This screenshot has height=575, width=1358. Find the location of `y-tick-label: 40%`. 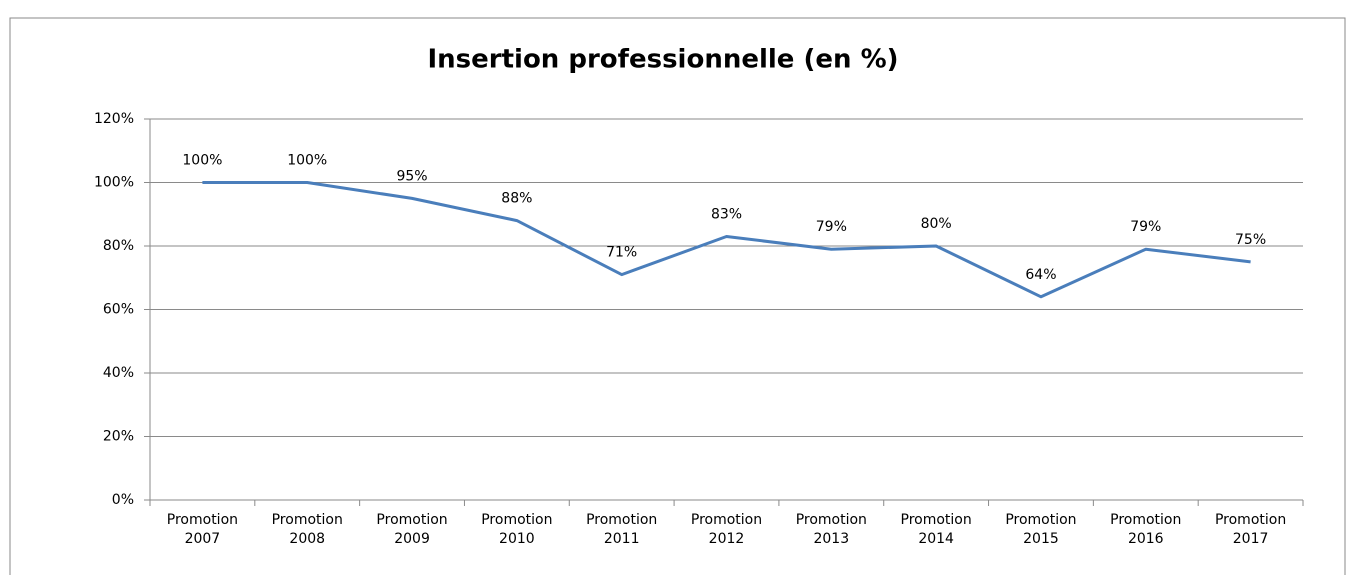

y-tick-label: 40% is located at coordinates (118, 373).